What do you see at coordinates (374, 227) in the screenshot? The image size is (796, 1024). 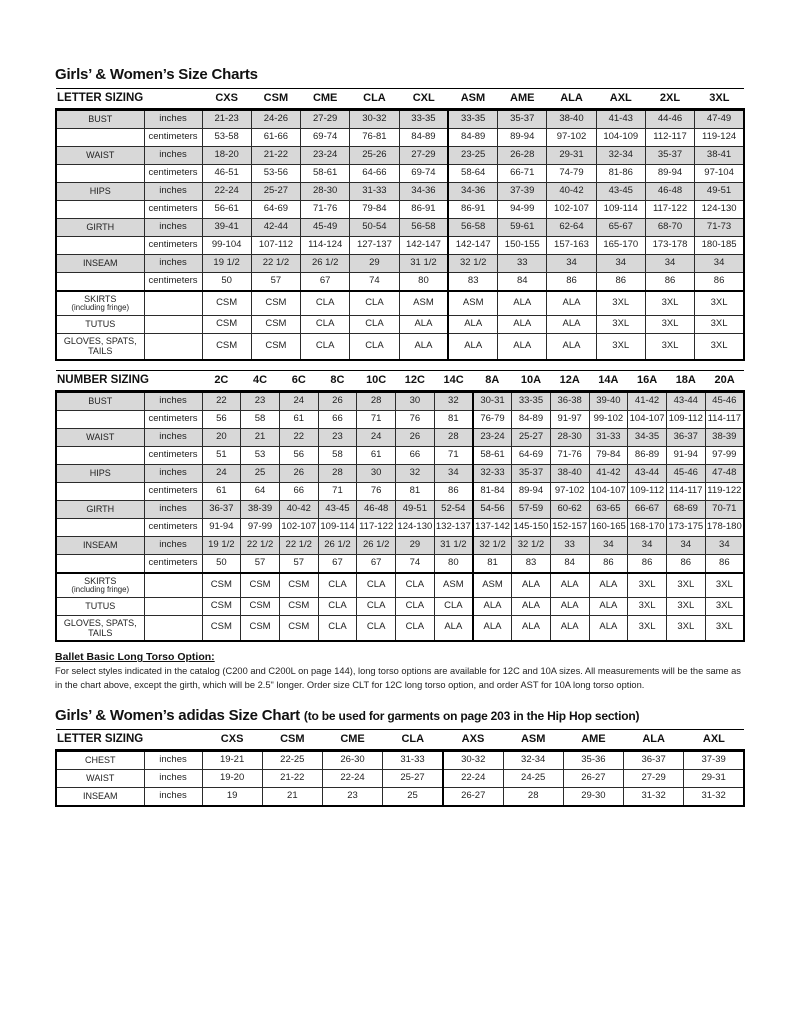 I see `size-value-cell: 50-54` at bounding box center [374, 227].